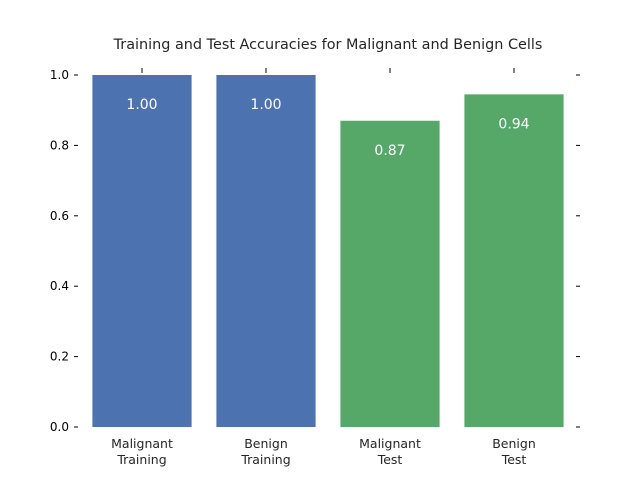 The height and width of the screenshot is (480, 640). I want to click on bar-value-label: 0.87, so click(389, 151).